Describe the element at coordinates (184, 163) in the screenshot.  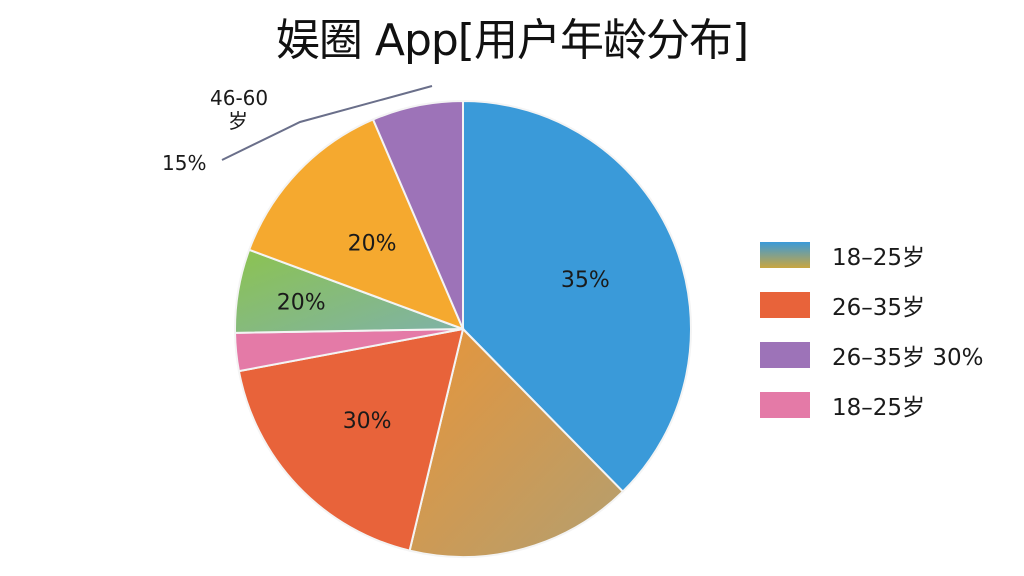
I see `callout-value-label: 15%` at that location.